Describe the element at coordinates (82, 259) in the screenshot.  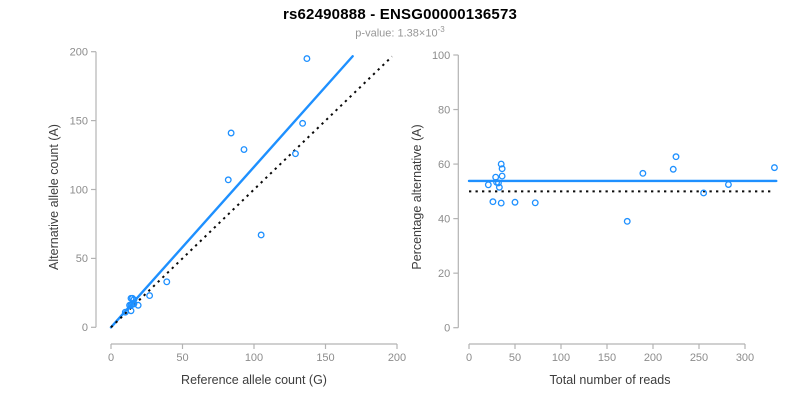
I see `y-tick-label: 50` at that location.